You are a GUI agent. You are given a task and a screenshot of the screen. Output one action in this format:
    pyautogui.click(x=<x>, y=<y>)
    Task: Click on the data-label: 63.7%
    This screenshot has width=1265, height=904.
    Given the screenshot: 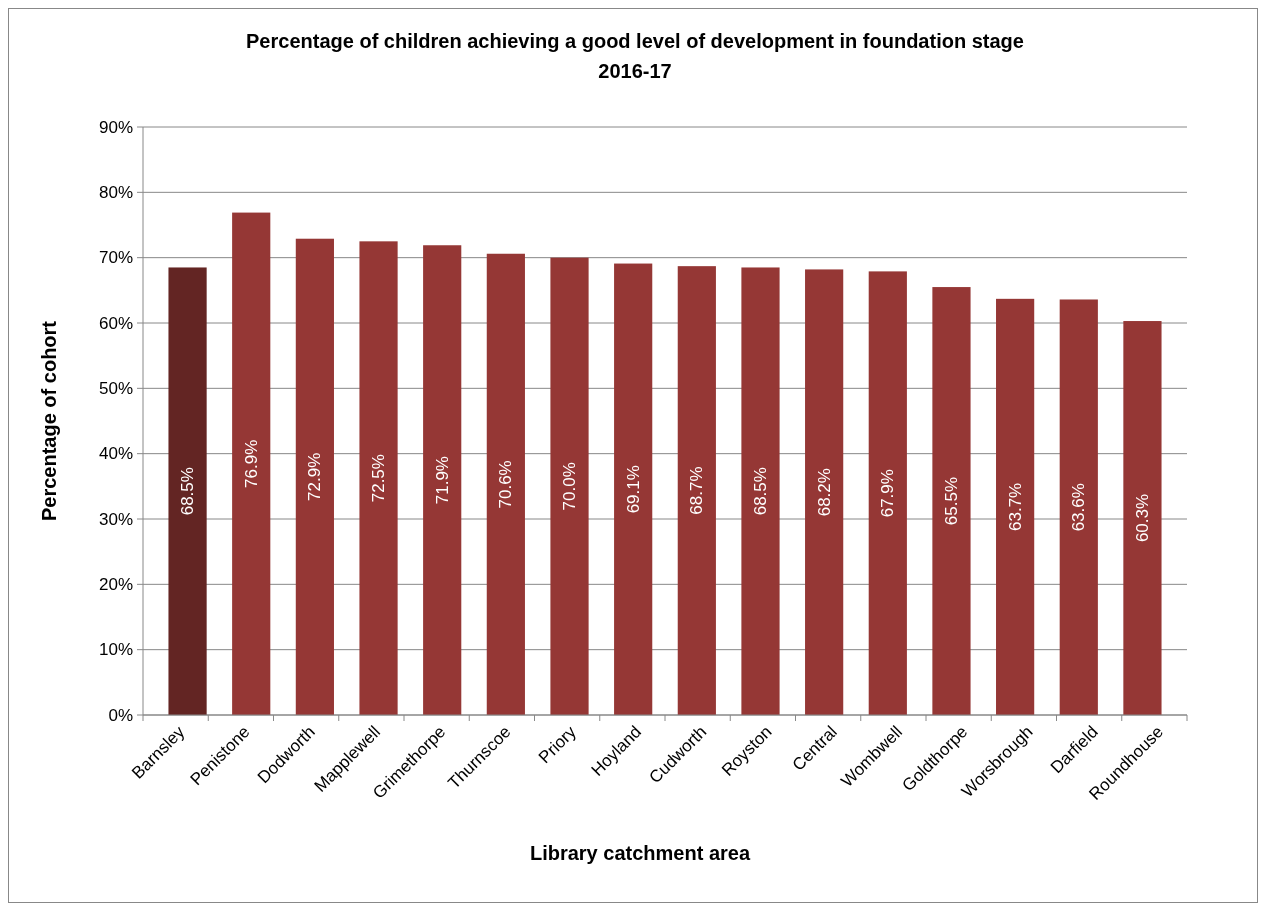 What is the action you would take?
    pyautogui.click(x=1015, y=507)
    